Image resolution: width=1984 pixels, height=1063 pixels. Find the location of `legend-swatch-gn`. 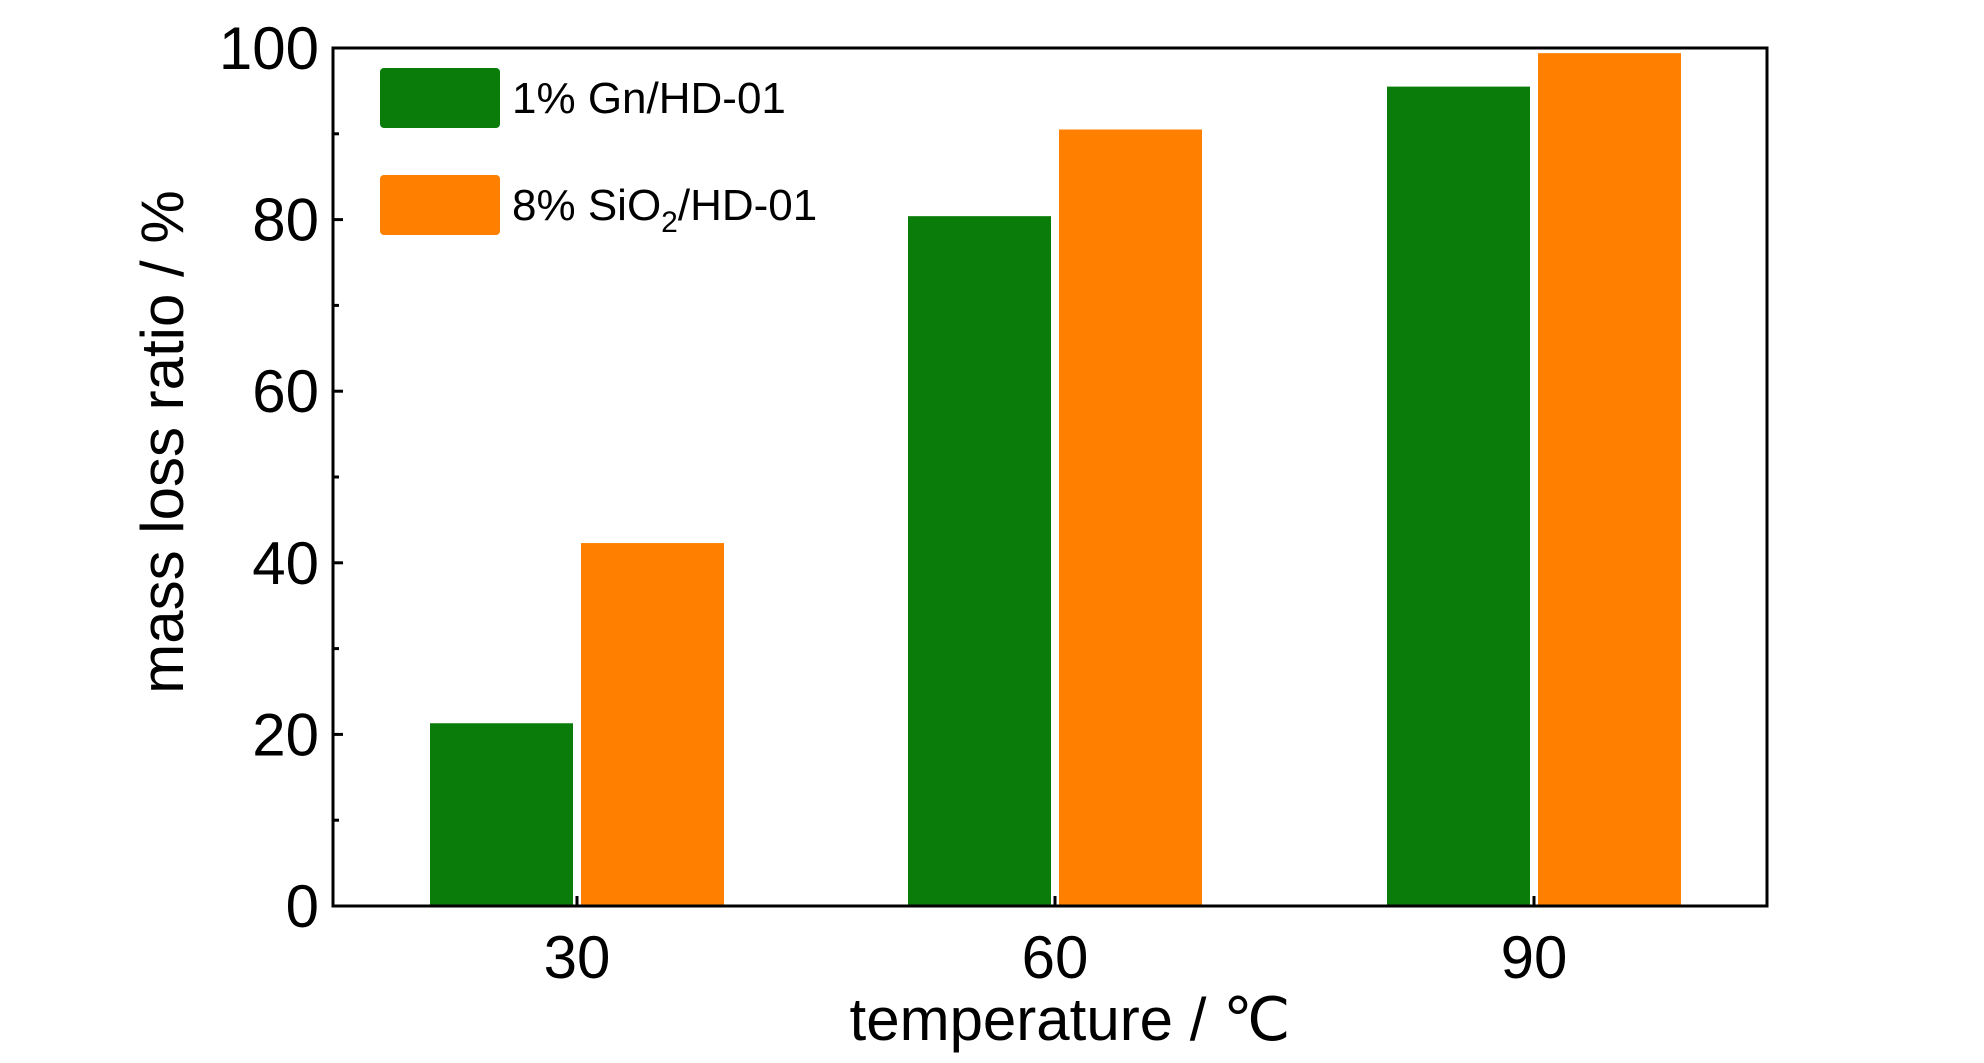

legend-swatch-gn is located at coordinates (440, 98).